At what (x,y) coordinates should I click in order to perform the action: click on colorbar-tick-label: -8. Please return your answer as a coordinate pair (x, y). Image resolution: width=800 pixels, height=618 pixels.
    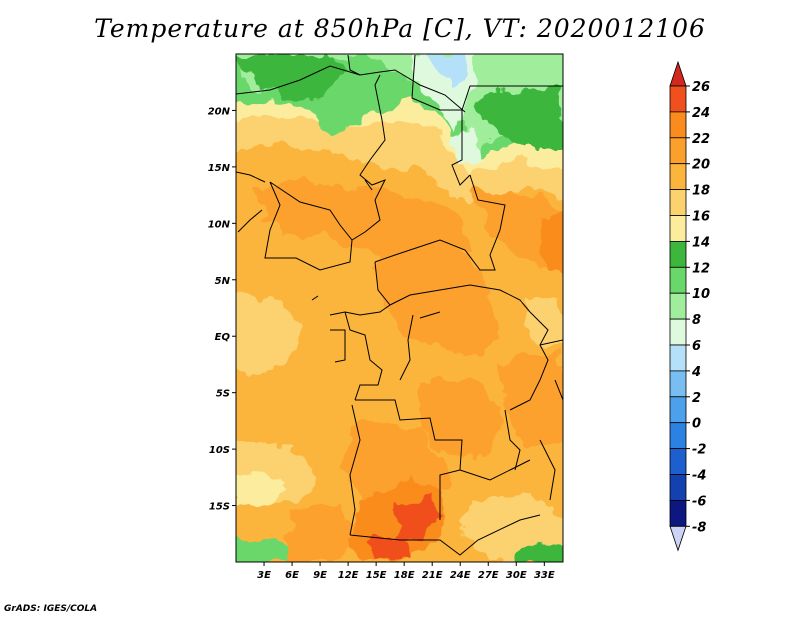
    Looking at the image, I should click on (699, 527).